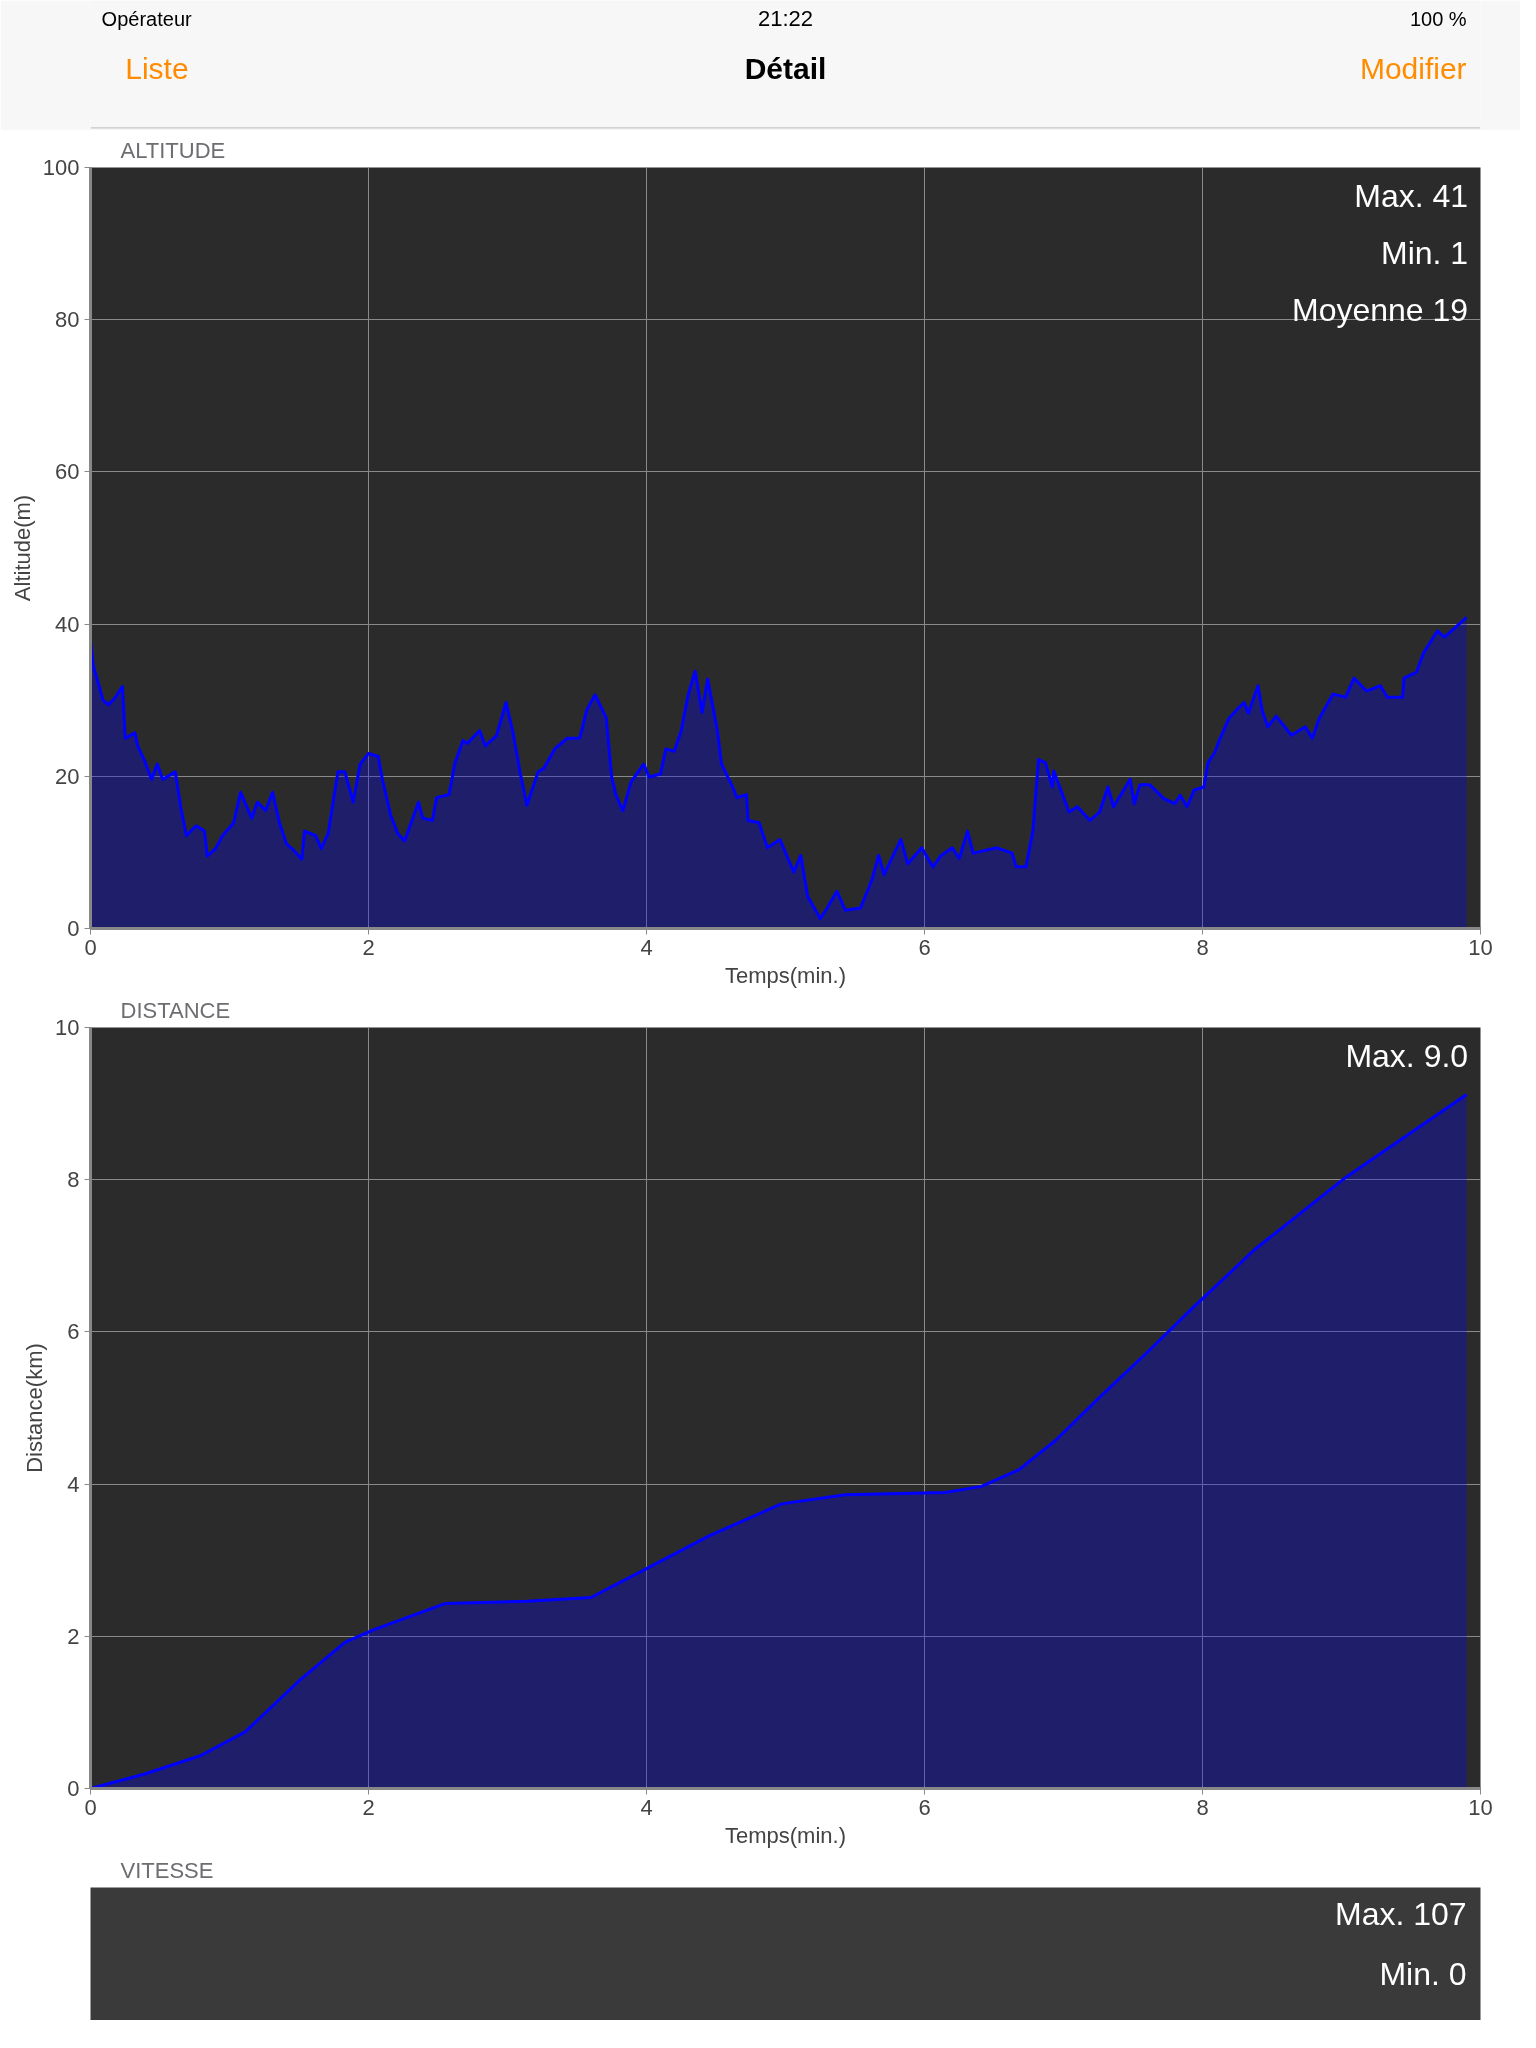 This screenshot has width=1536, height=2048. Describe the element at coordinates (785, 19) in the screenshot. I see `text: 21:22` at that location.